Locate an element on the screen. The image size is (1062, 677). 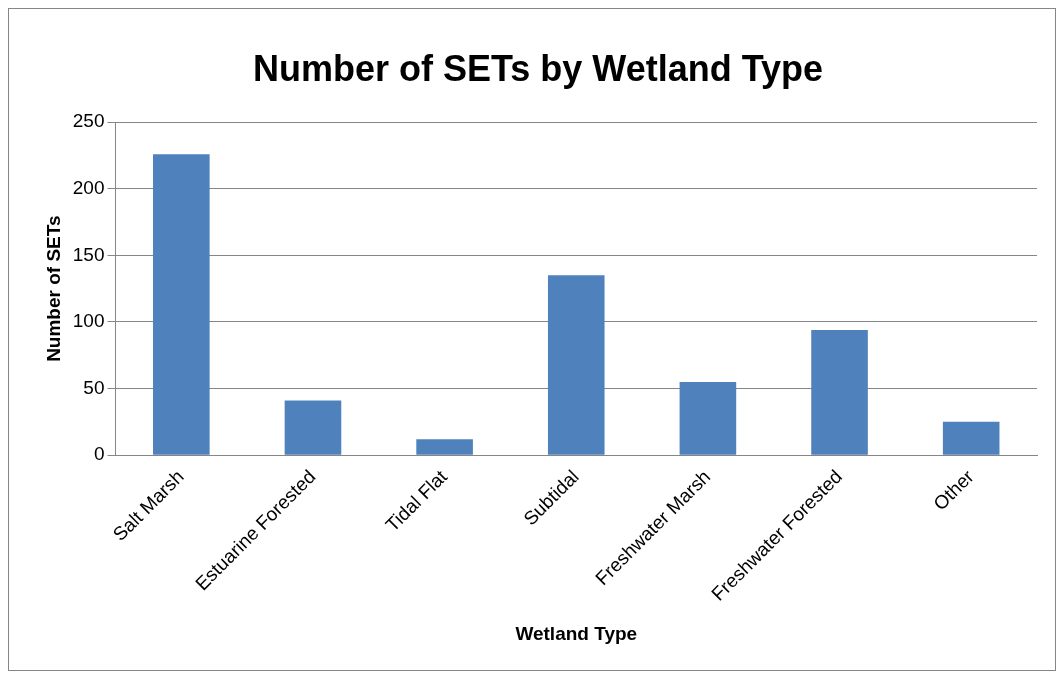
y-tick-label: 150 is located at coordinates (88, 254).